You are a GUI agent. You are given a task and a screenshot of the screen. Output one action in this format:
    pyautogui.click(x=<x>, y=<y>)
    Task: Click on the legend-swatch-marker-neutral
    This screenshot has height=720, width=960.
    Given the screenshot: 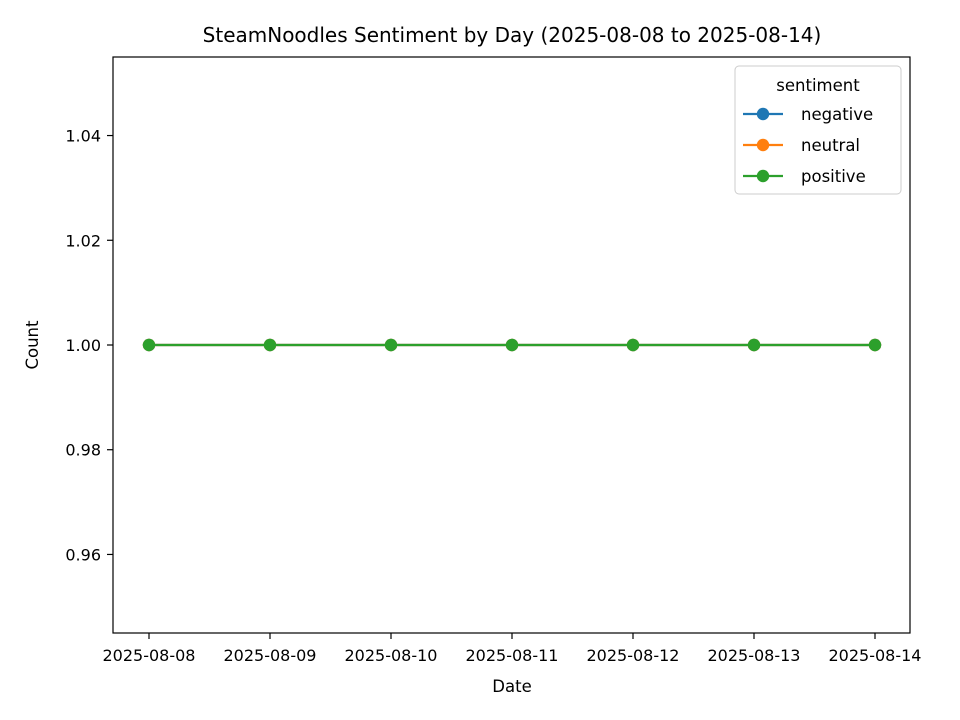 What is the action you would take?
    pyautogui.click(x=763, y=145)
    